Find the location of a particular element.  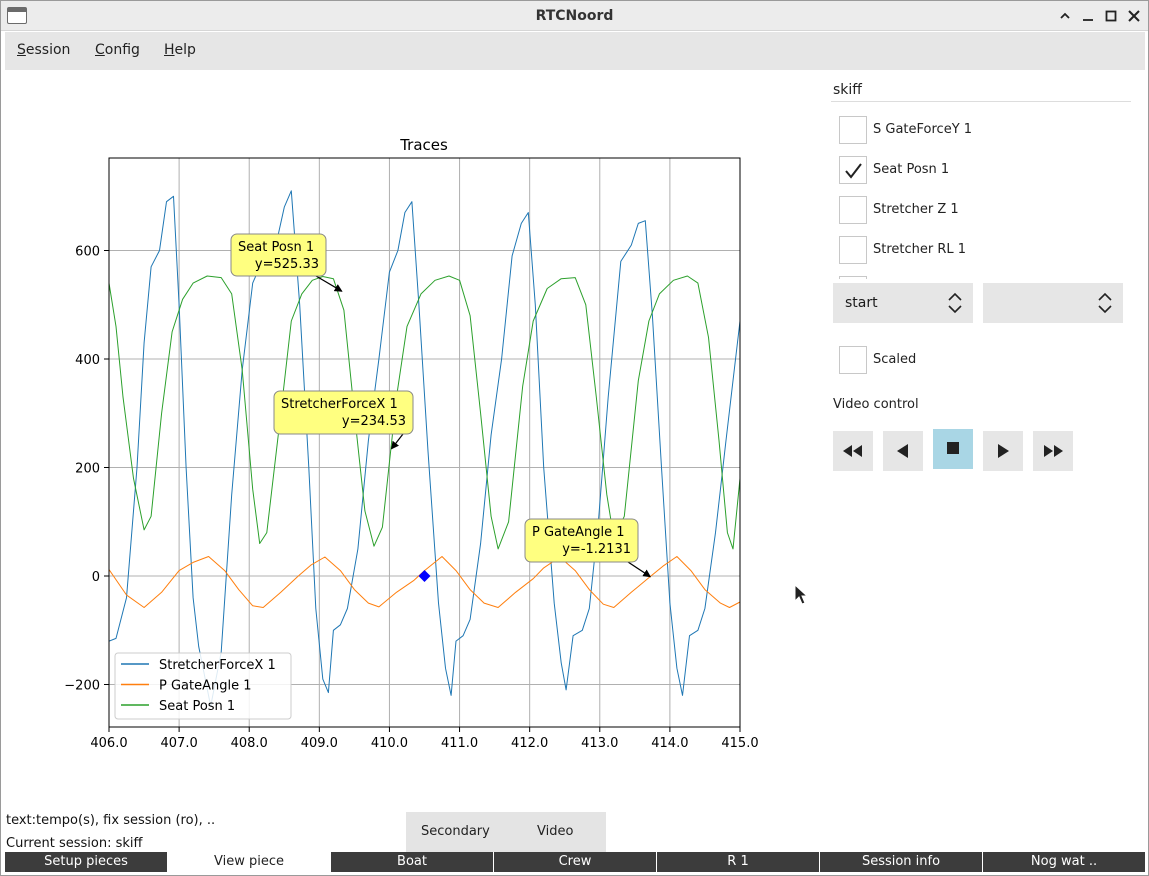

chevron-up-glyph is located at coordinates (1065, 15).